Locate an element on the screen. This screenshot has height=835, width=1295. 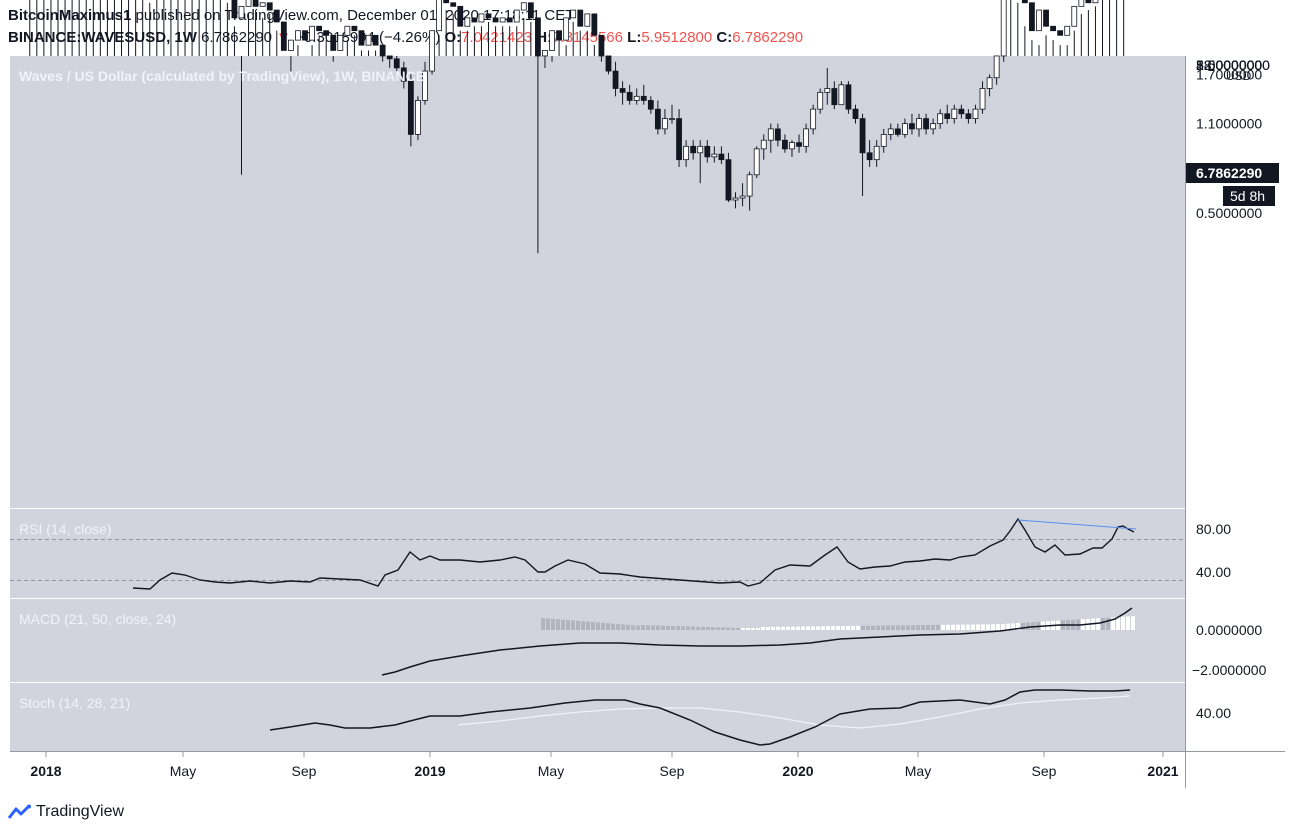
last-price: 6.7862290 is located at coordinates (236, 37).